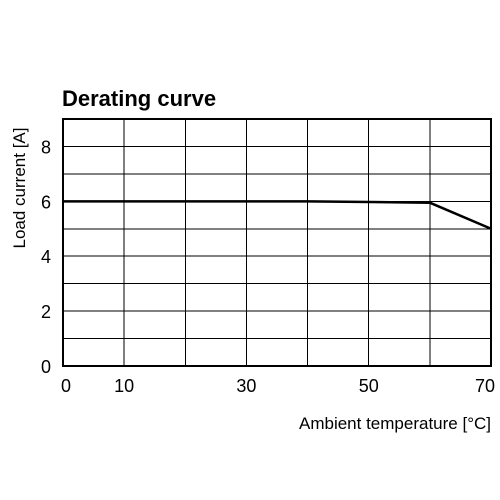 This screenshot has height=500, width=500. I want to click on x-tick-label: 50, so click(369, 386).